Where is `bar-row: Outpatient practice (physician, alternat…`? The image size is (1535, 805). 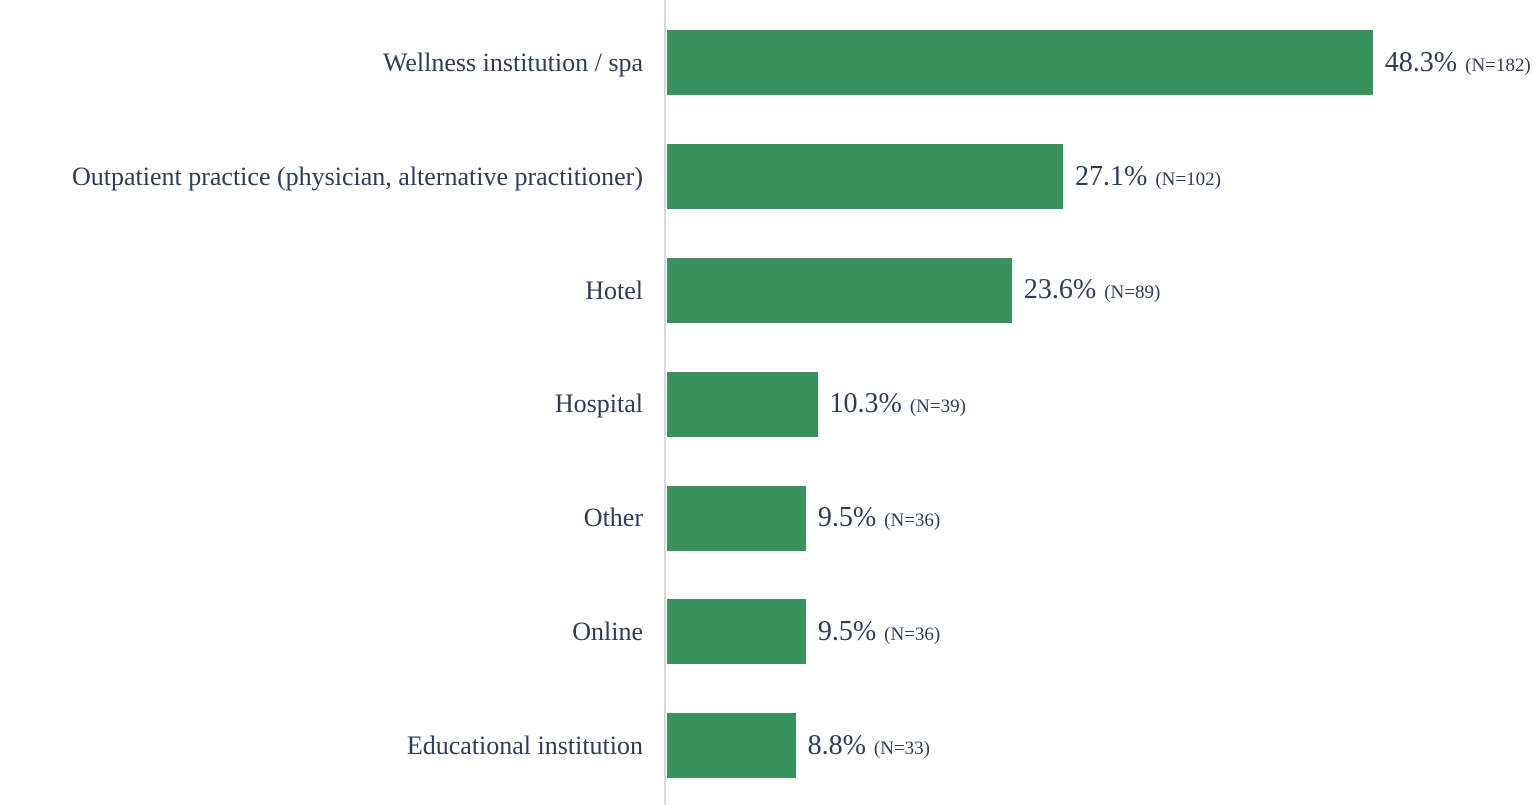 bar-row: Outpatient practice (physician, alternat… is located at coordinates (767, 177).